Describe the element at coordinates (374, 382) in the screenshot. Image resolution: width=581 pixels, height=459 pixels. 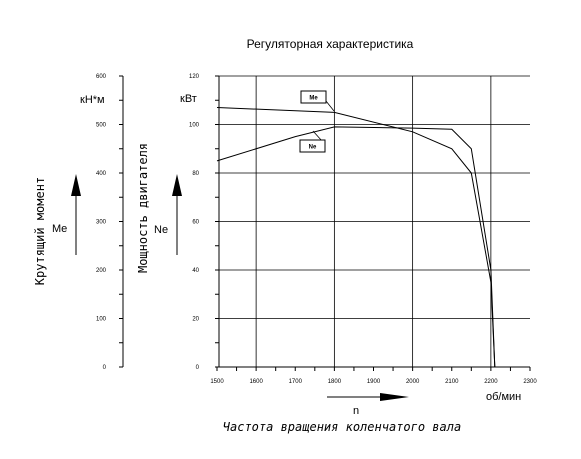
I see `x-tick-label: 1900` at that location.